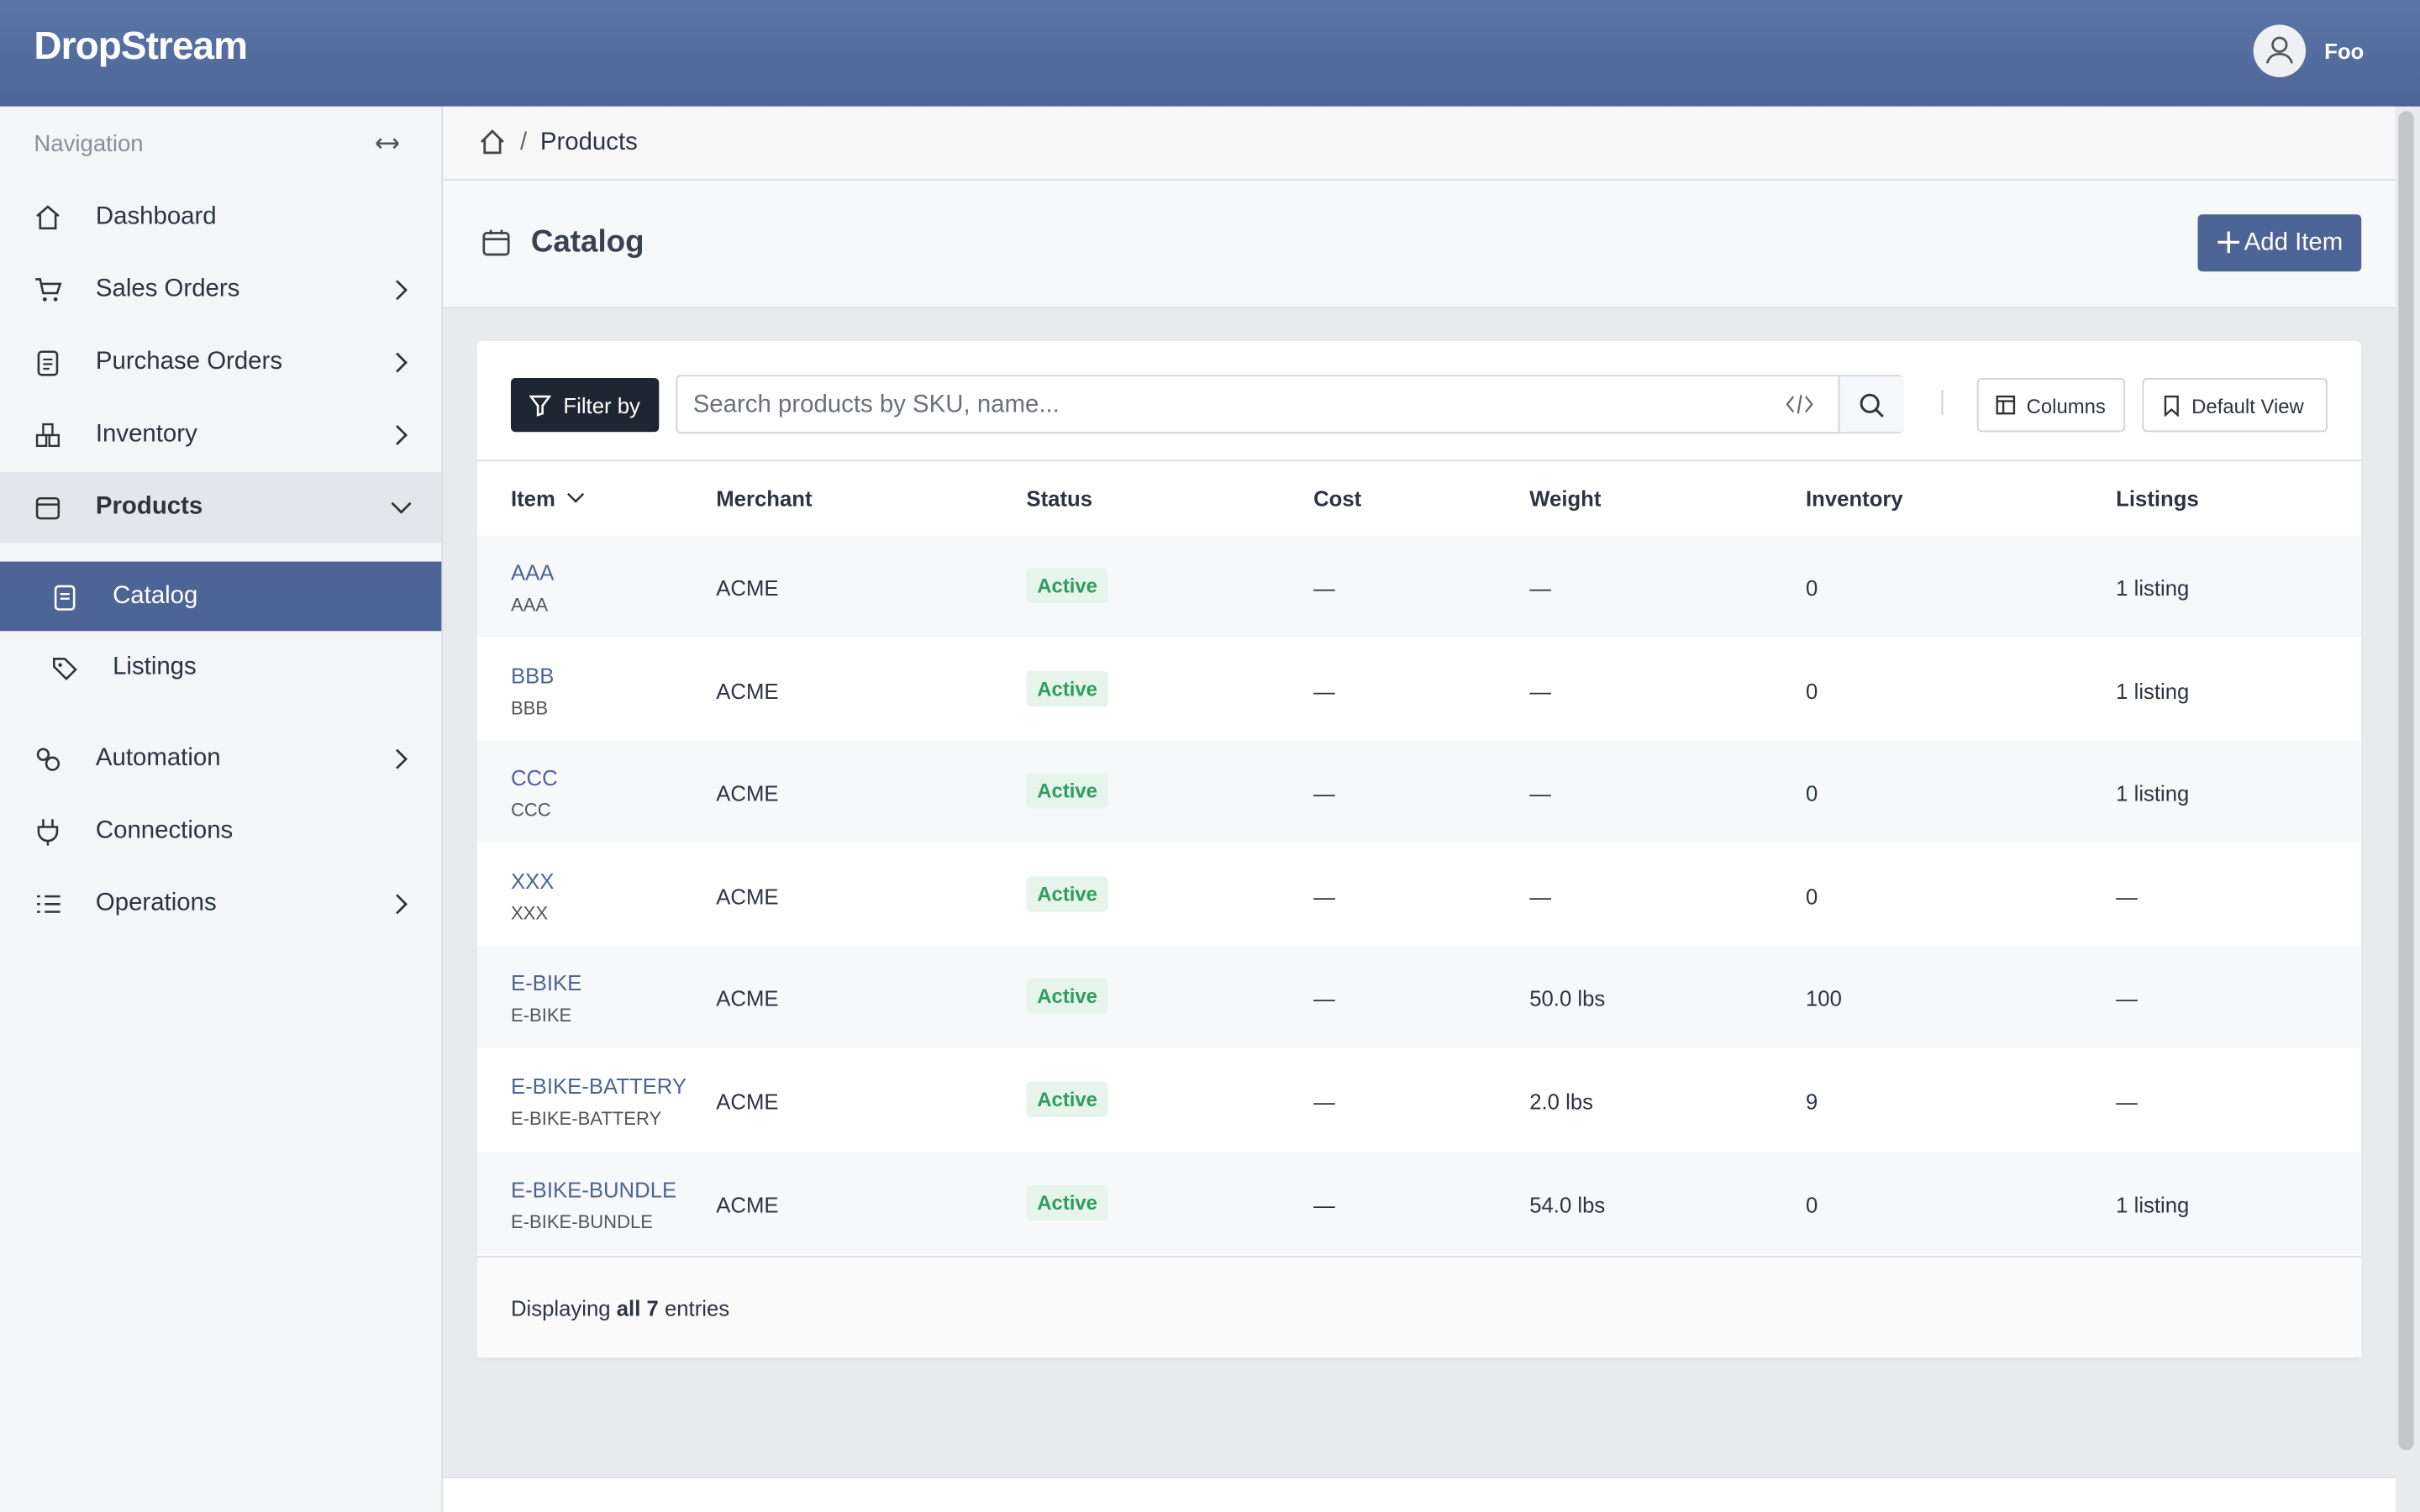 The image size is (2420, 1512). Describe the element at coordinates (220, 217) in the screenshot. I see `nav-item: Dashboard` at that location.